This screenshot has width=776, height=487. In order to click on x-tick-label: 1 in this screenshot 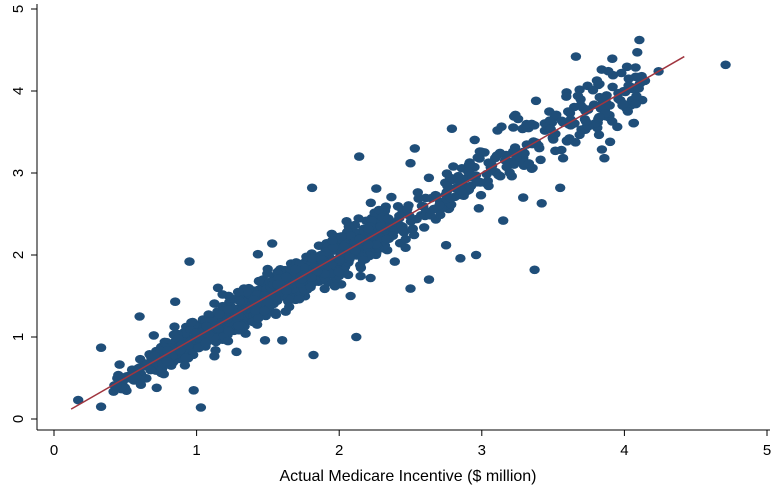, I will do `click(196, 450)`.